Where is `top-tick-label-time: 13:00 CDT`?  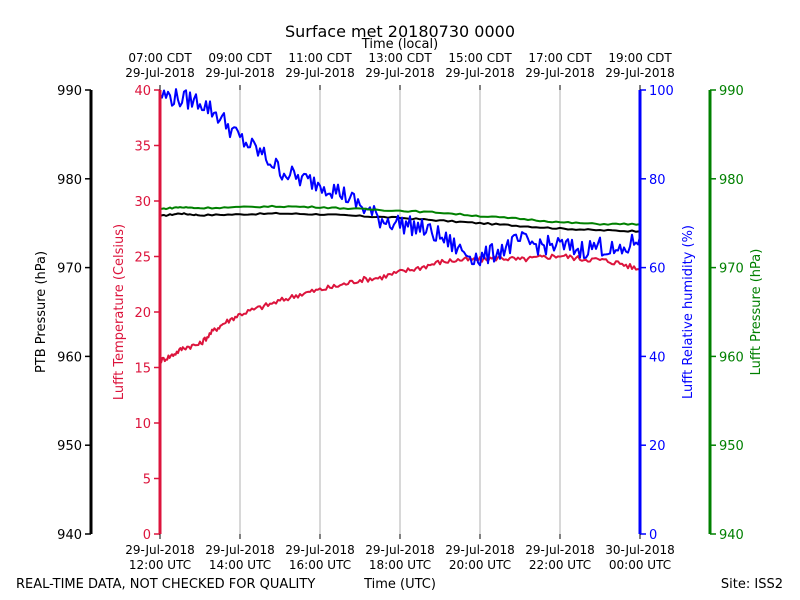 top-tick-label-time: 13:00 CDT is located at coordinates (400, 58).